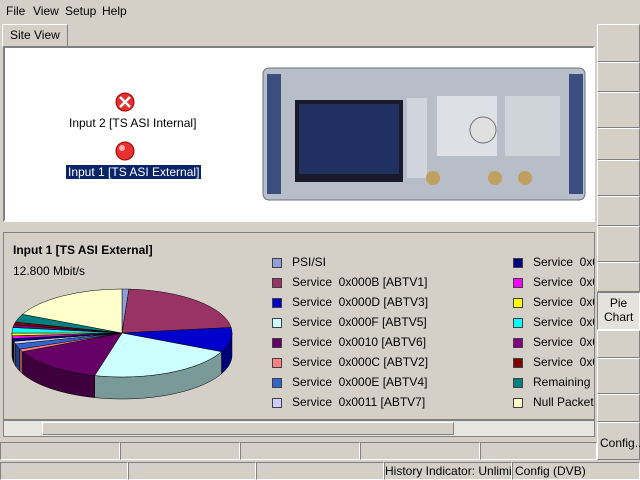 The image size is (640, 480). Describe the element at coordinates (21, 361) in the screenshot. I see `pie-side` at that location.